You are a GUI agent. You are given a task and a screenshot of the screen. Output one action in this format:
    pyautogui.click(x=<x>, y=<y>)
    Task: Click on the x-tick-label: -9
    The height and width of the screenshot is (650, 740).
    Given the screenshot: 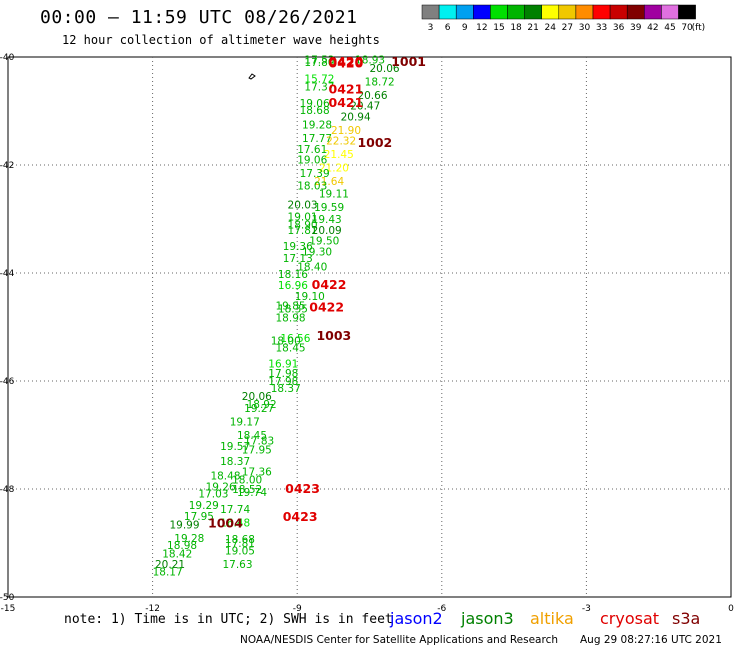 What is the action you would take?
    pyautogui.click(x=297, y=609)
    